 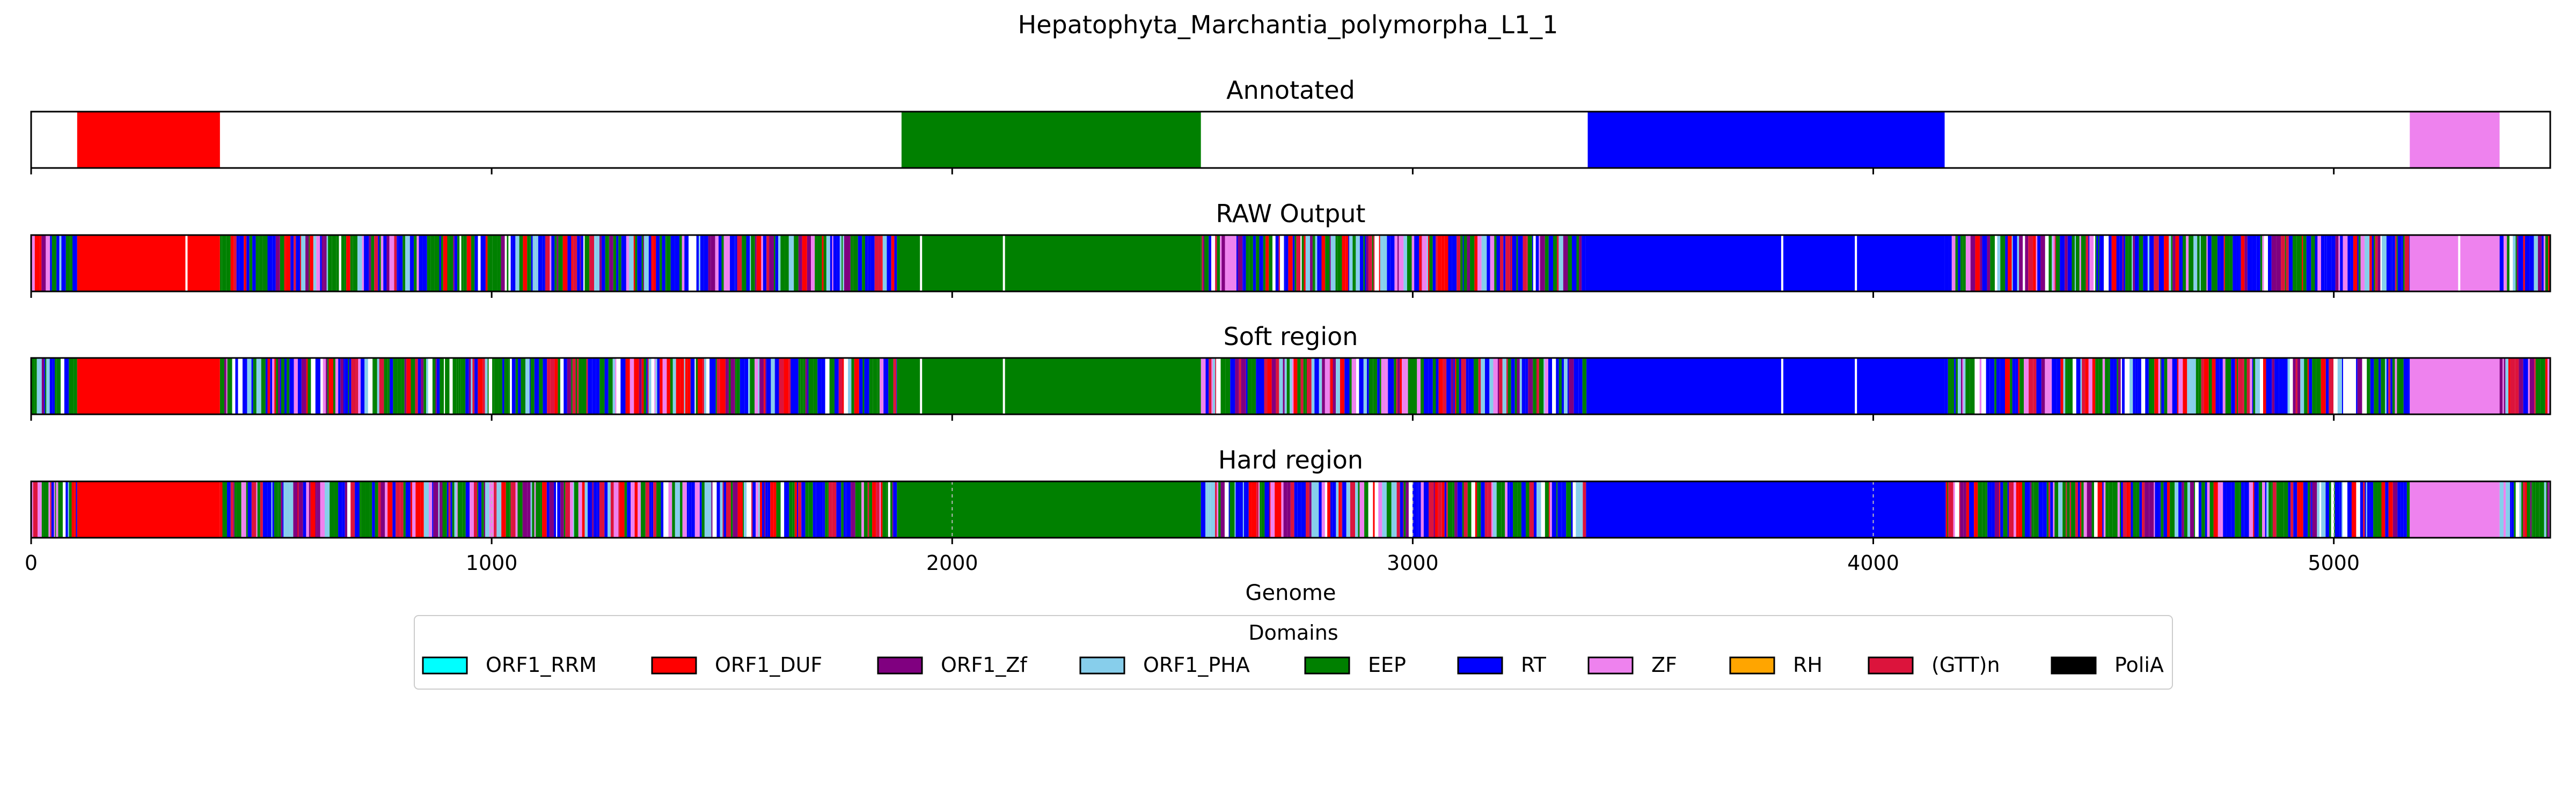 What do you see at coordinates (1290, 90) in the screenshot?
I see `track-title: Annotated` at bounding box center [1290, 90].